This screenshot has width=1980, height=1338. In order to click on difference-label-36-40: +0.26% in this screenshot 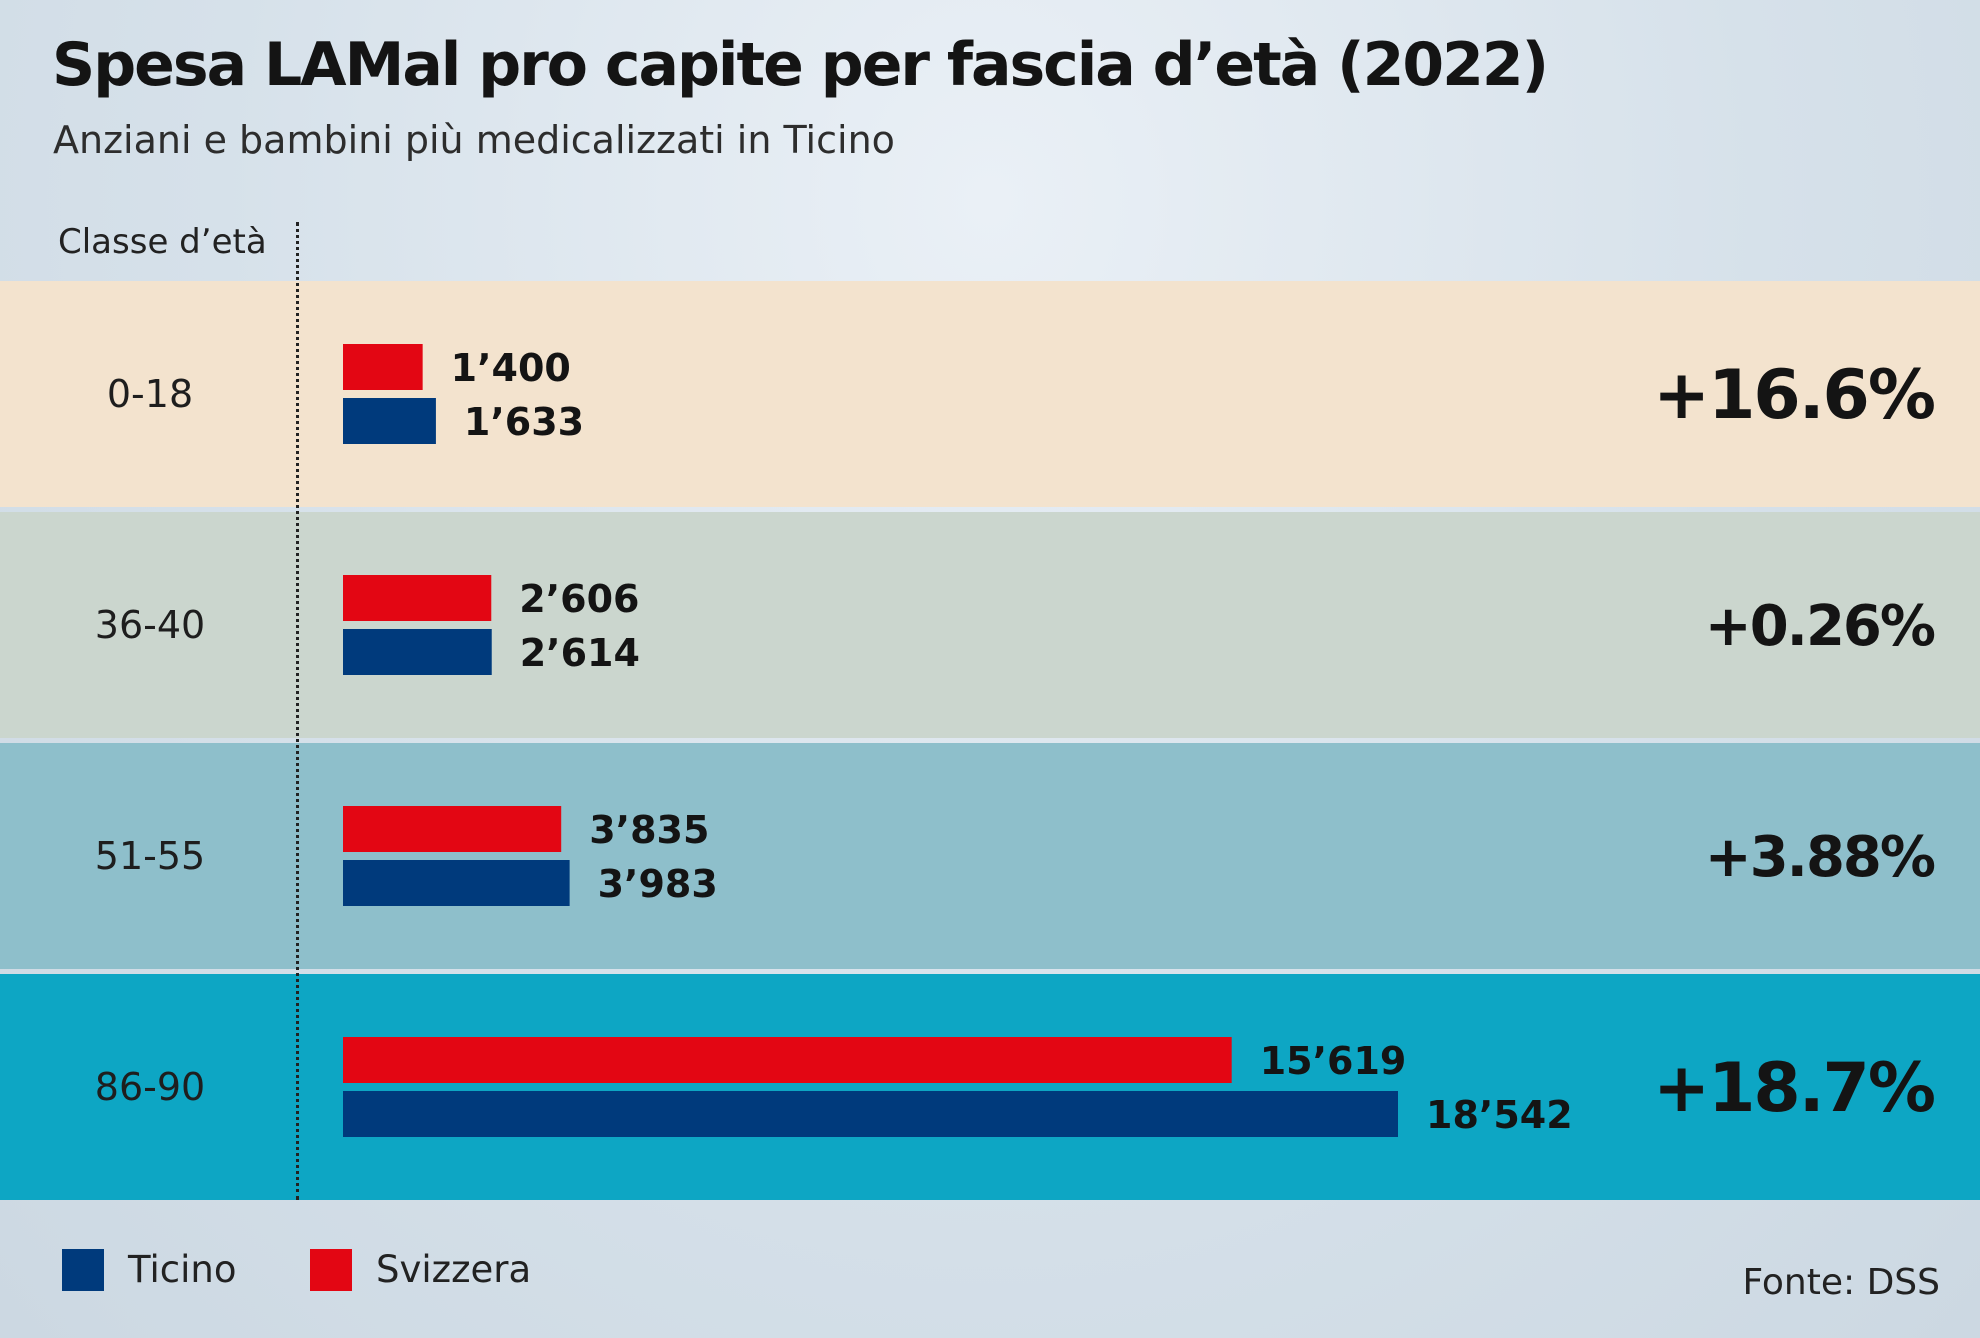, I will do `click(1820, 626)`.